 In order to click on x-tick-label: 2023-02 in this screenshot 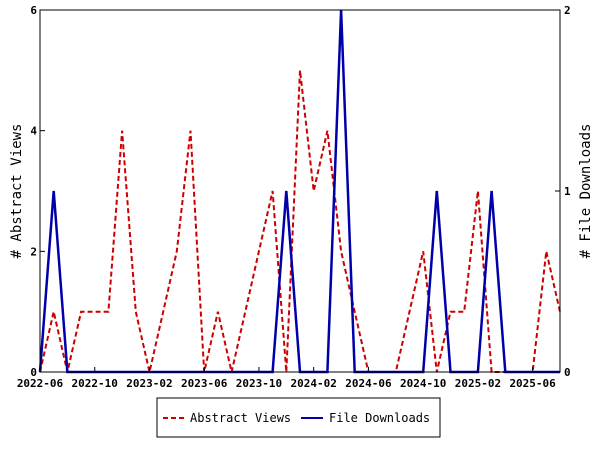, I will do `click(149, 383)`.